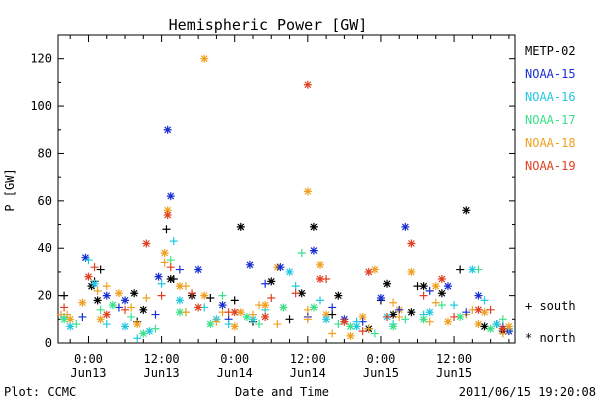 The width and height of the screenshot is (600, 400). I want to click on legend-entry: NOAA-15, so click(550, 74).